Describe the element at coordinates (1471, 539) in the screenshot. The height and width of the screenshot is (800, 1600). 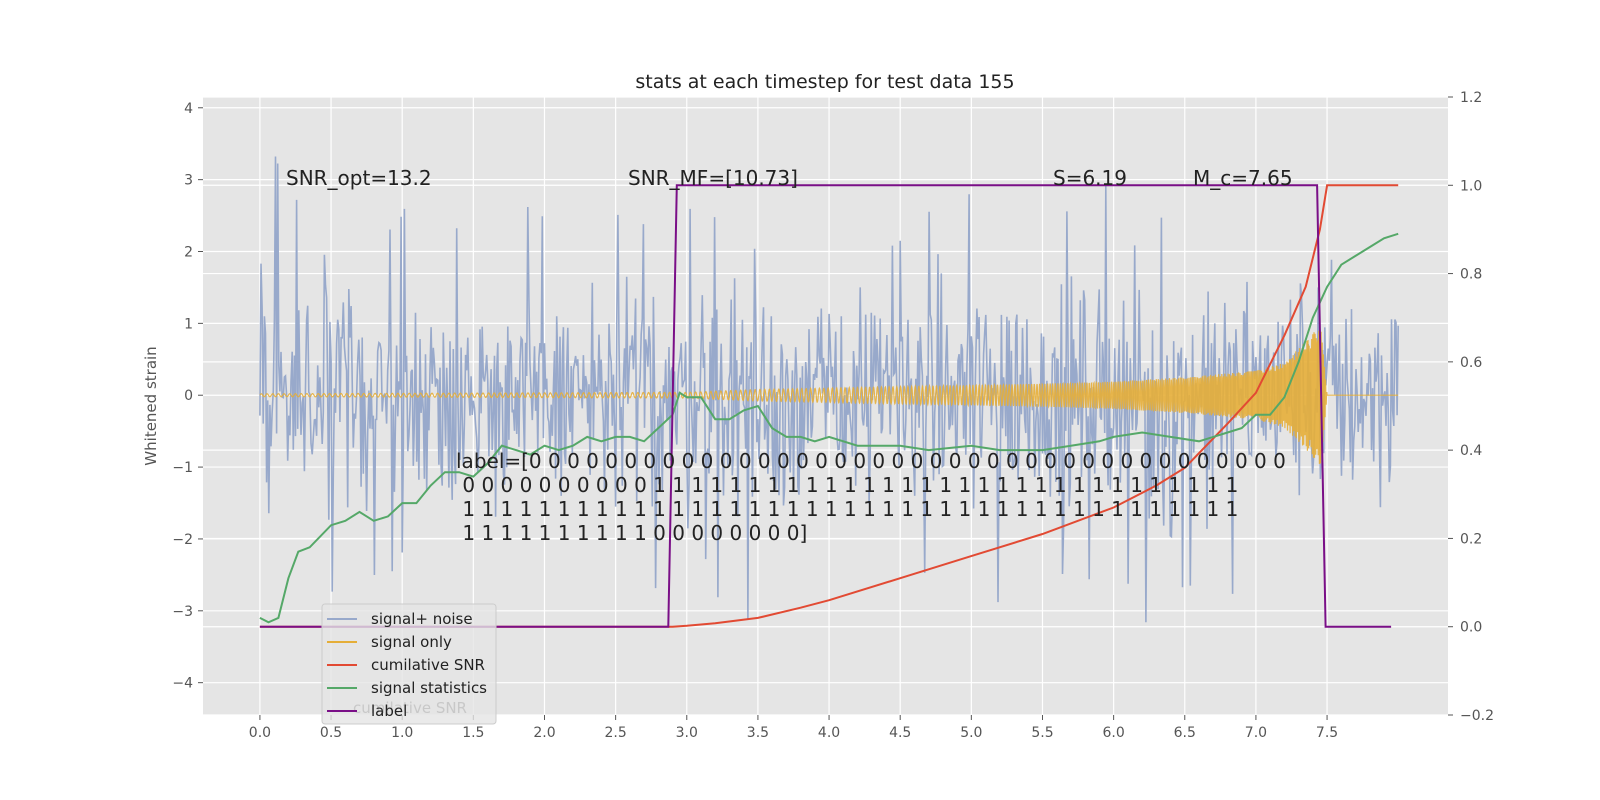
I see `y2-tick-label: 0.2` at that location.